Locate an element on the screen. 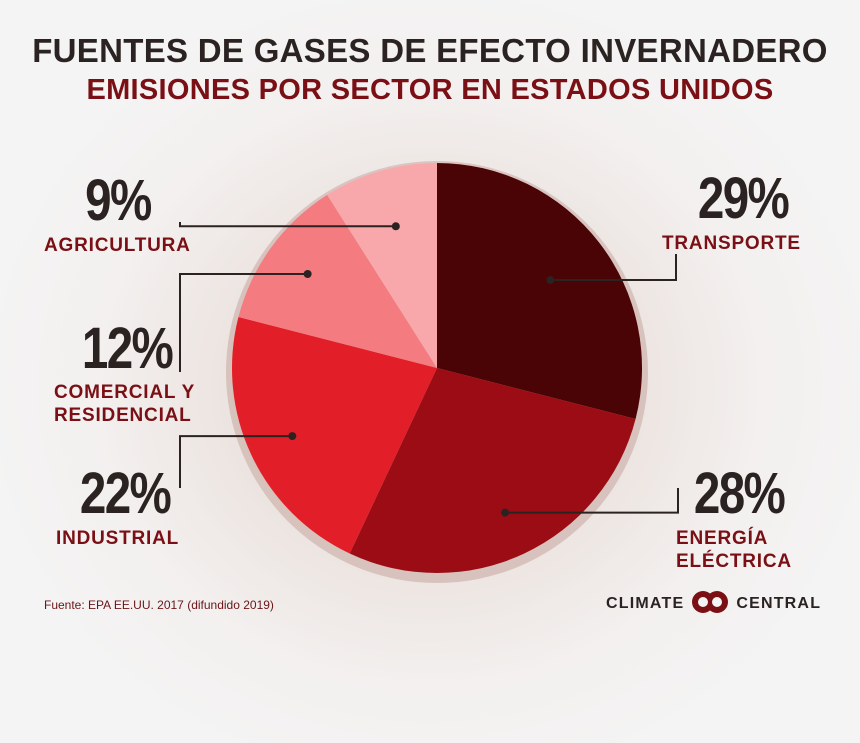 The width and height of the screenshot is (860, 743). leader-dot-transporte is located at coordinates (550, 280).